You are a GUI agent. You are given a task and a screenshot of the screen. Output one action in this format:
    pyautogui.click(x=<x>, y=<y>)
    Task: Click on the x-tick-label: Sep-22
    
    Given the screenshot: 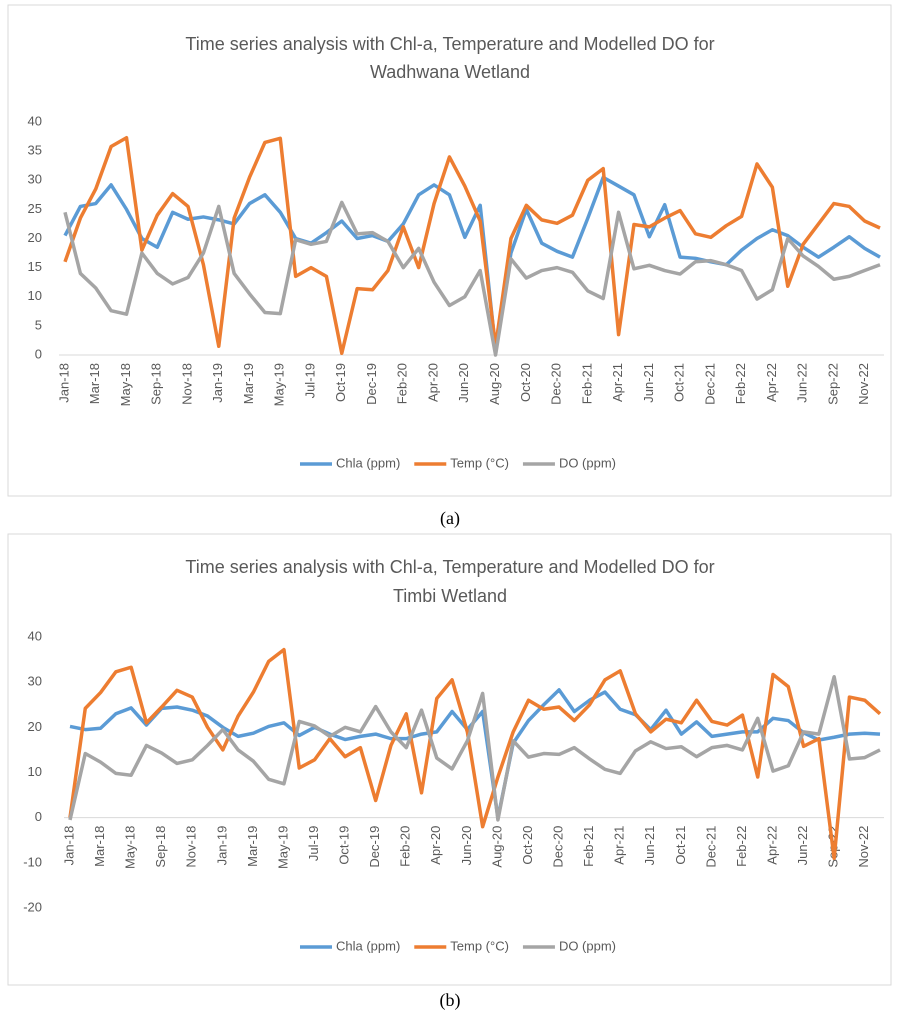 What is the action you would take?
    pyautogui.click(x=832, y=384)
    